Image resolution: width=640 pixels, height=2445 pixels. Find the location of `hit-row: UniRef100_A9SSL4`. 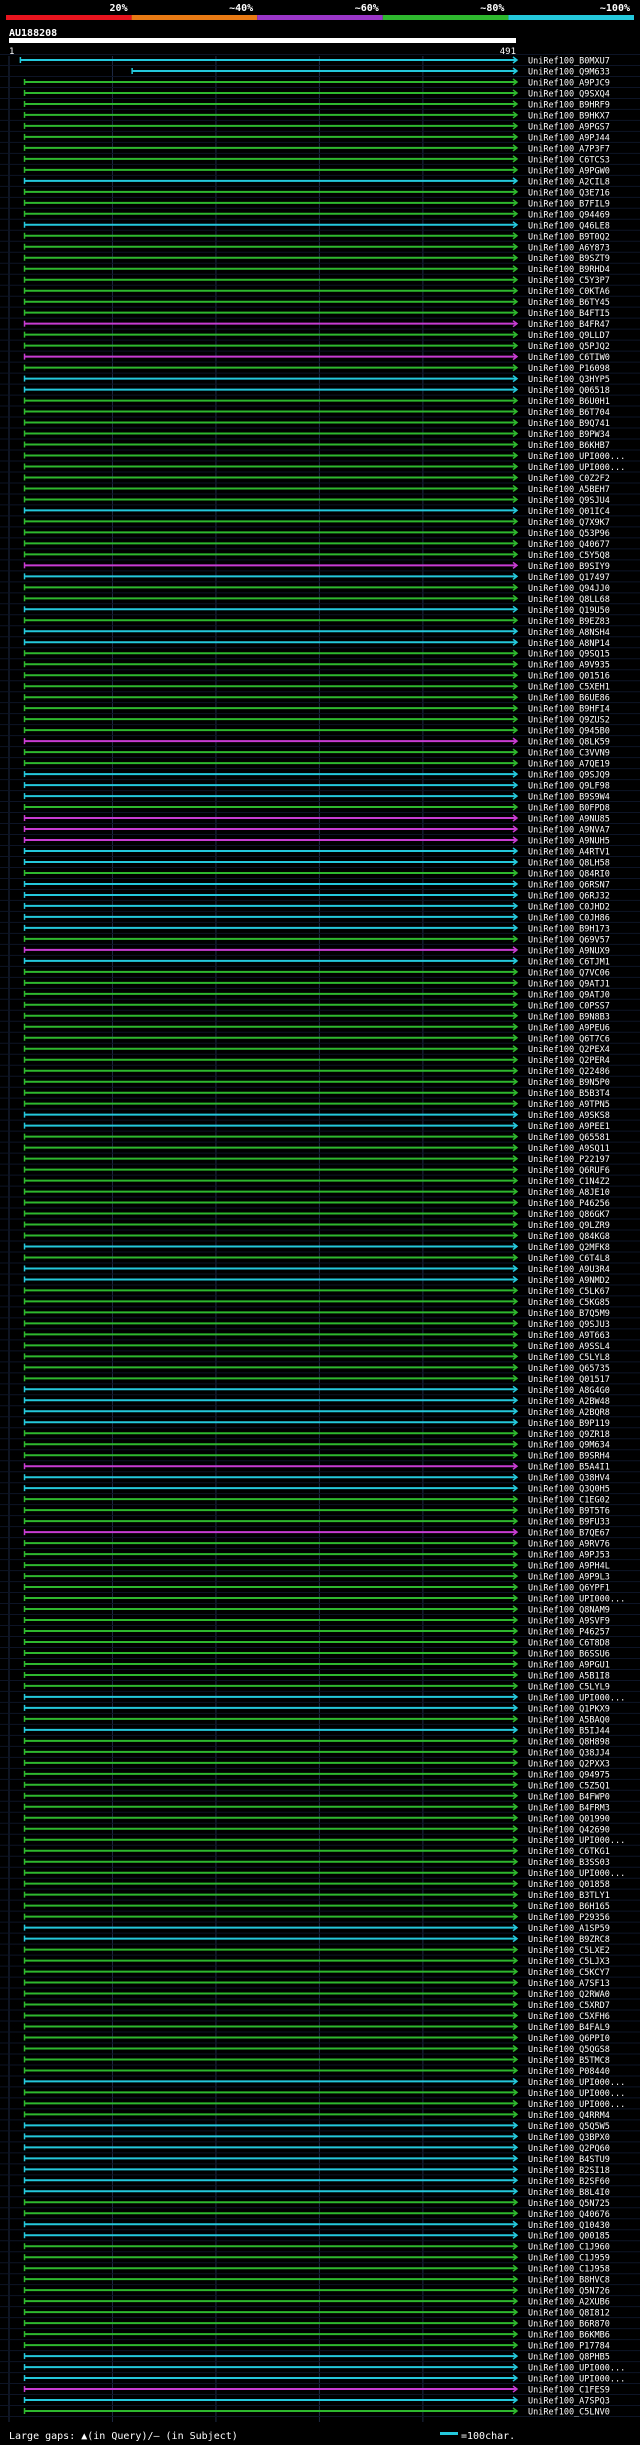

hit-row: UniRef100_A9SSL4 is located at coordinates (316, 1346).